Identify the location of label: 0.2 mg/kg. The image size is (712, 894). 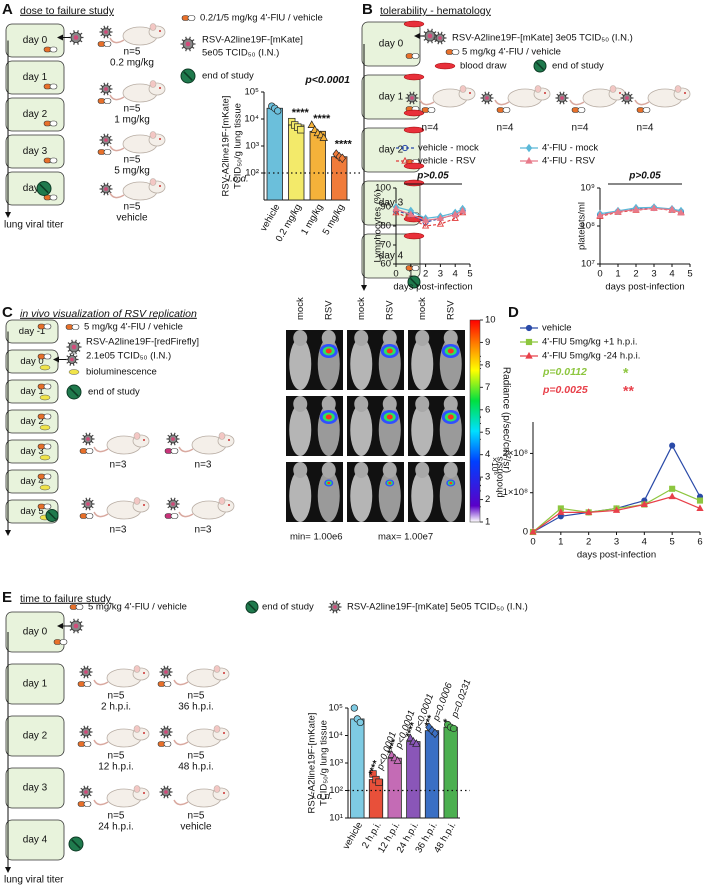
(132, 63).